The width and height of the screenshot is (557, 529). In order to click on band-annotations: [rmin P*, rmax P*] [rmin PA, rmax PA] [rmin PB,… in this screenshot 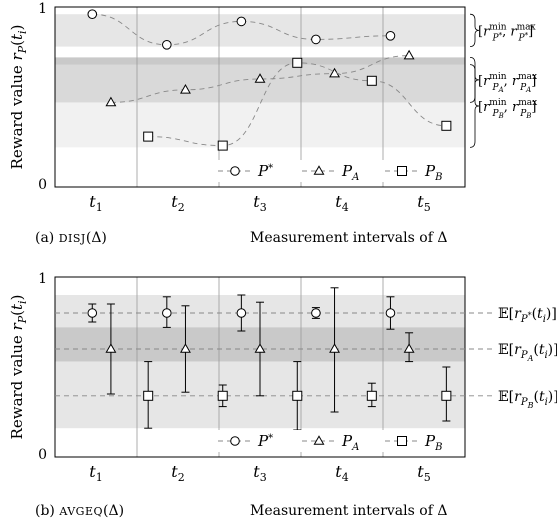, I will do `click(503, 80)`.